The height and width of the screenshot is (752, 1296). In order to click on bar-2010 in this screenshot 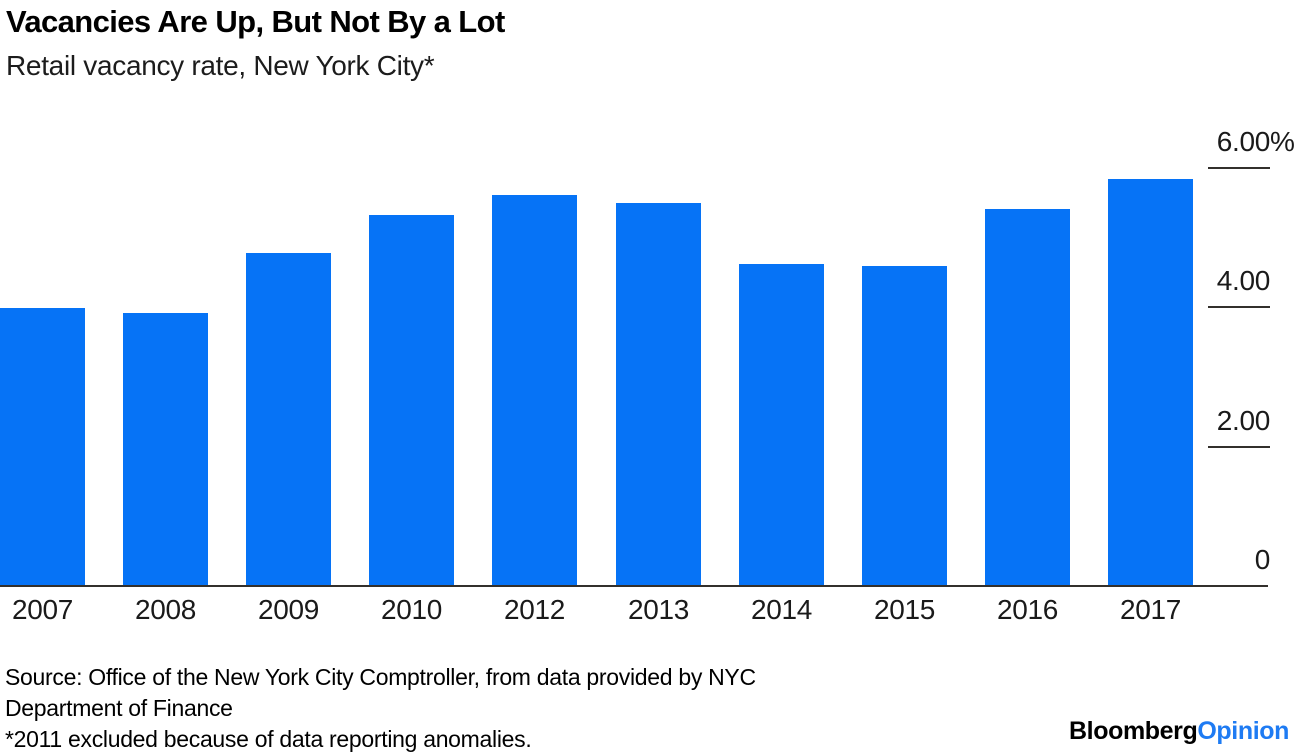, I will do `click(411, 400)`.